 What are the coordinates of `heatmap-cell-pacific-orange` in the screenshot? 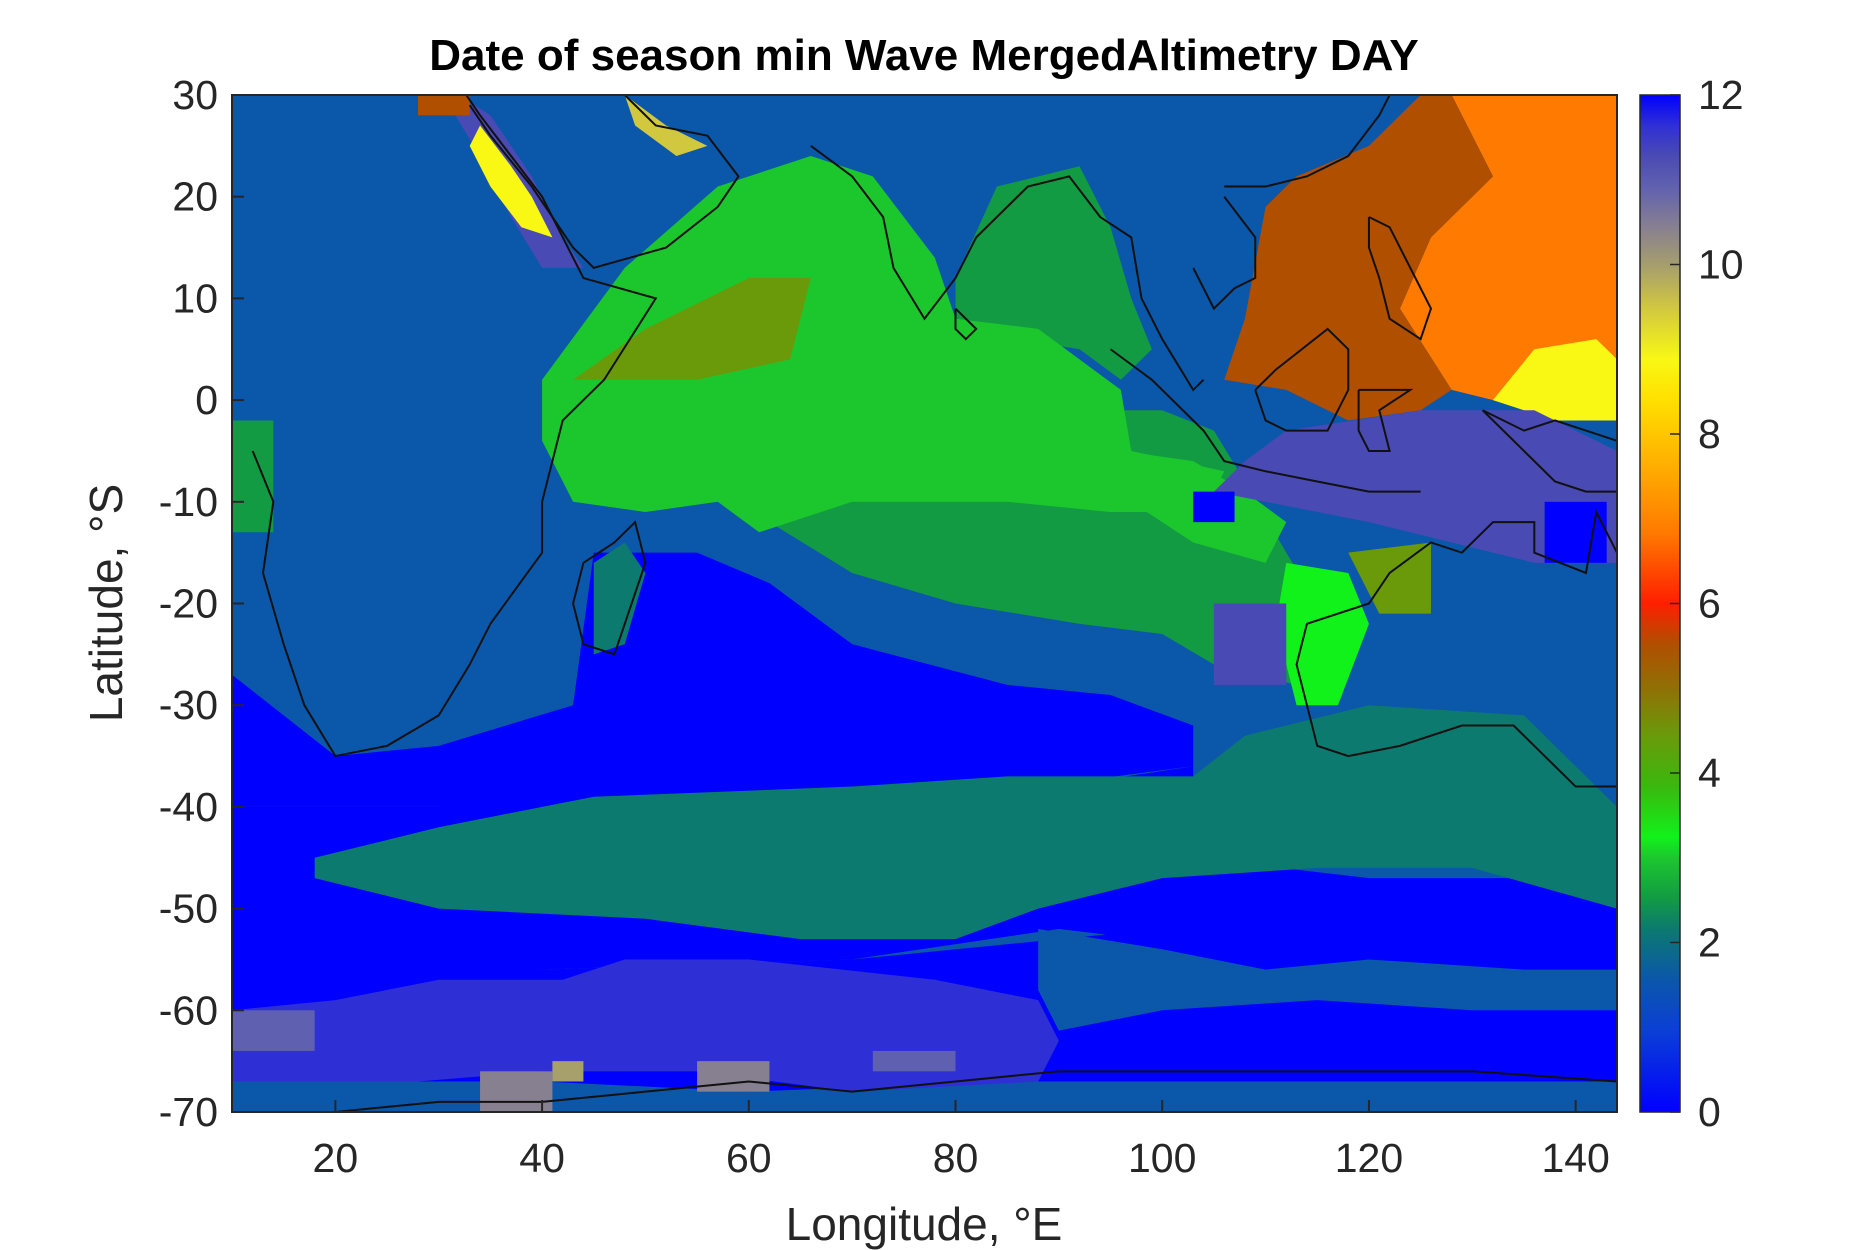 It's located at (1554, 380).